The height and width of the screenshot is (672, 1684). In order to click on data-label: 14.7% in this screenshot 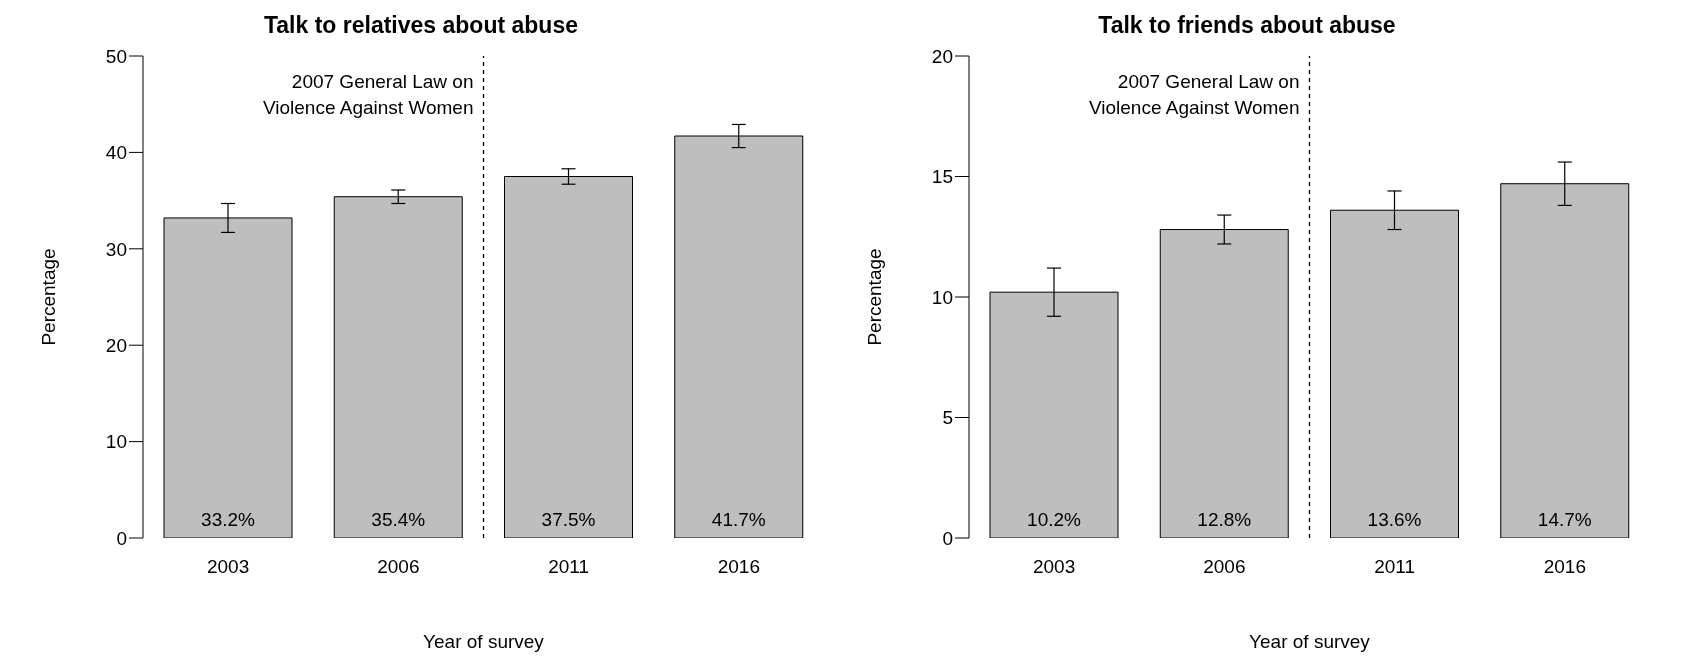, I will do `click(1564, 519)`.